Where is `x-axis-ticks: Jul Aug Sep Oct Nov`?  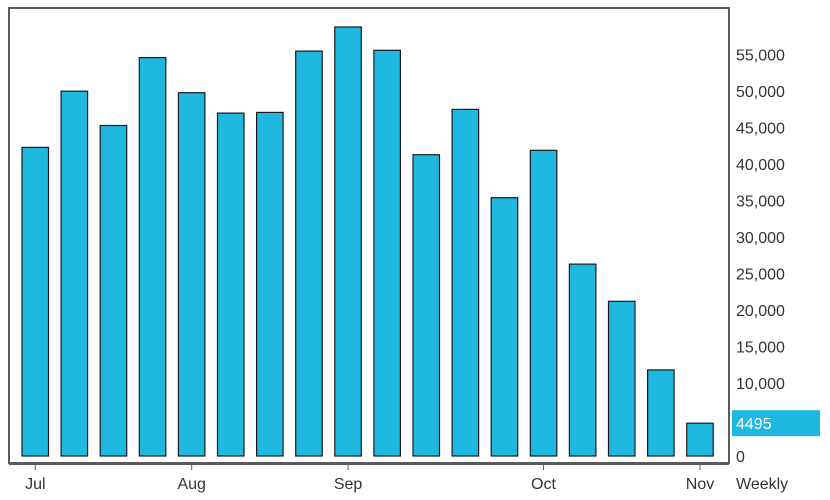 x-axis-ticks: Jul Aug Sep Oct Nov is located at coordinates (369, 478).